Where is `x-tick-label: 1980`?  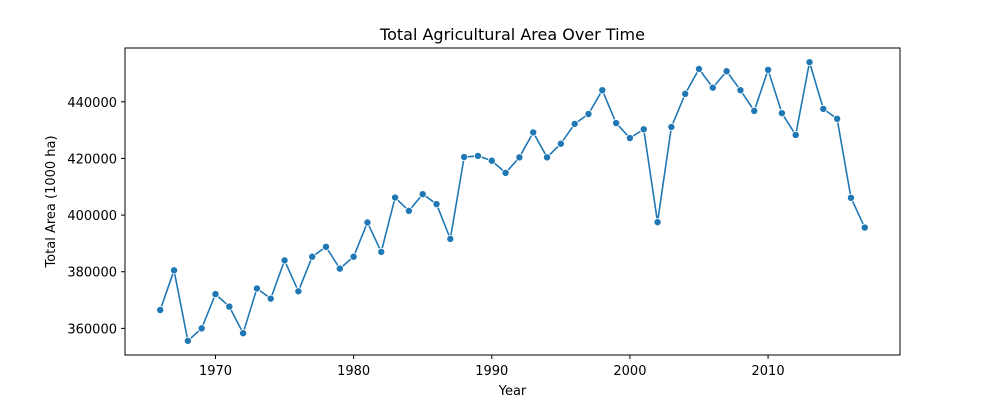
x-tick-label: 1980 is located at coordinates (353, 371).